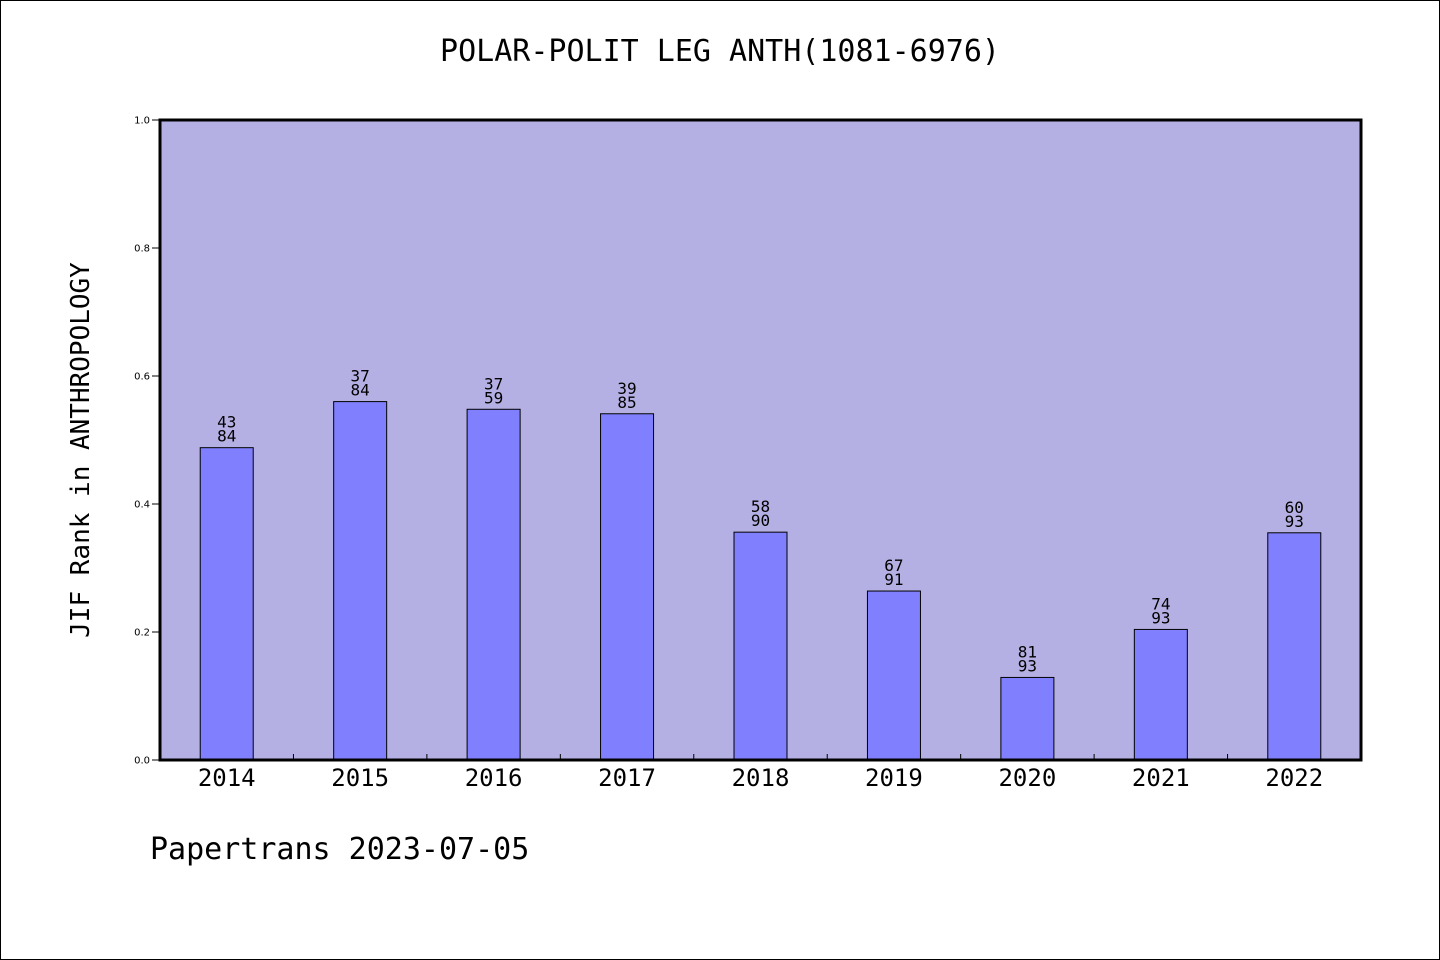  Describe the element at coordinates (142, 633) in the screenshot. I see `y-tick-label: 0.2` at that location.